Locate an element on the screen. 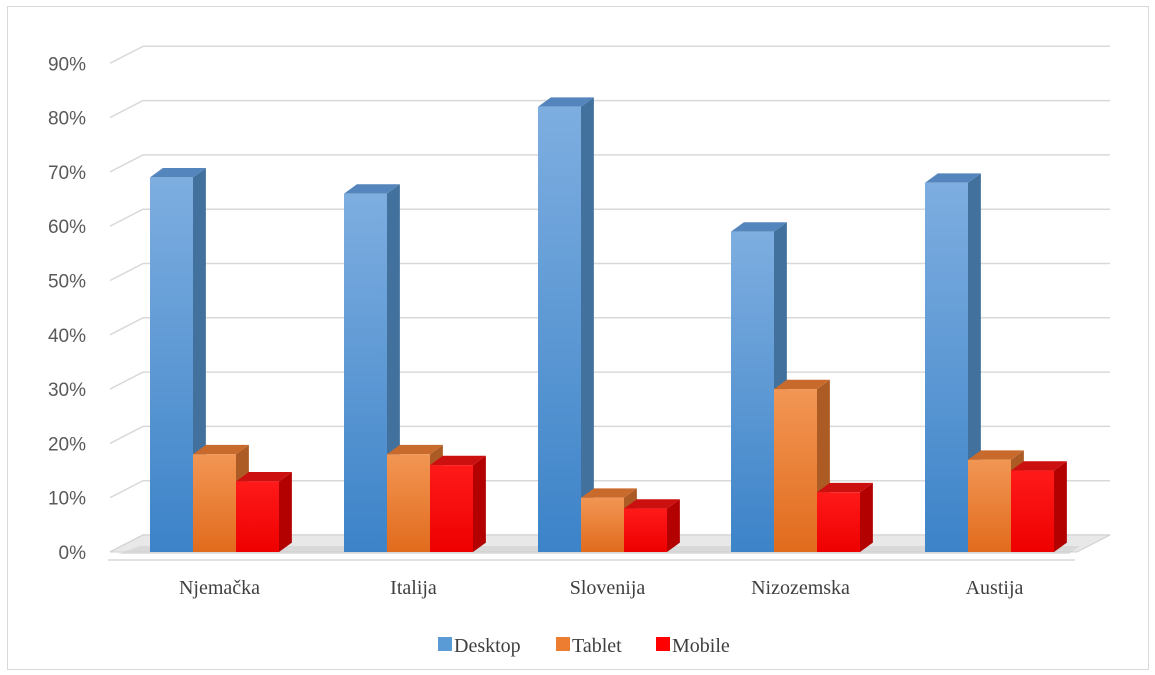 This screenshot has width=1155, height=675. y-axis-ticks: 0% 10% 20% 30% 40% 50% 60% 70% 80% 90% is located at coordinates (67, 309).